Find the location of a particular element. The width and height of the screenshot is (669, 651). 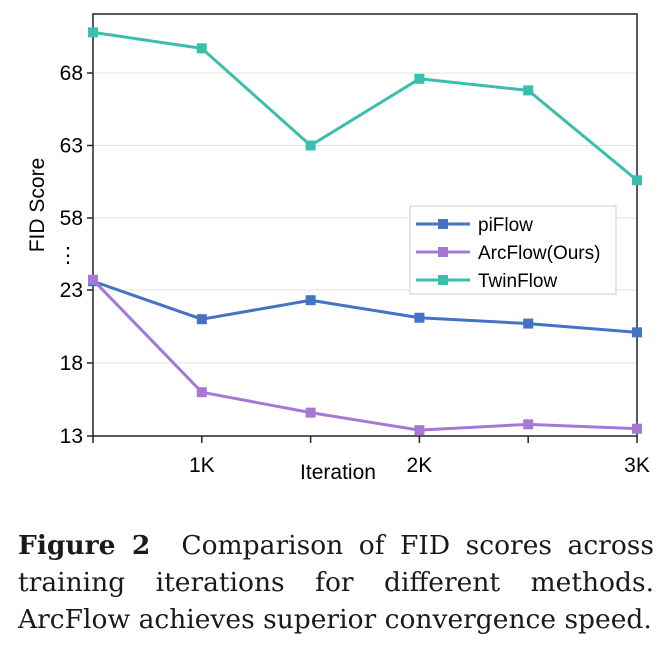

caption-label: Figure 2 is located at coordinates (84, 545).